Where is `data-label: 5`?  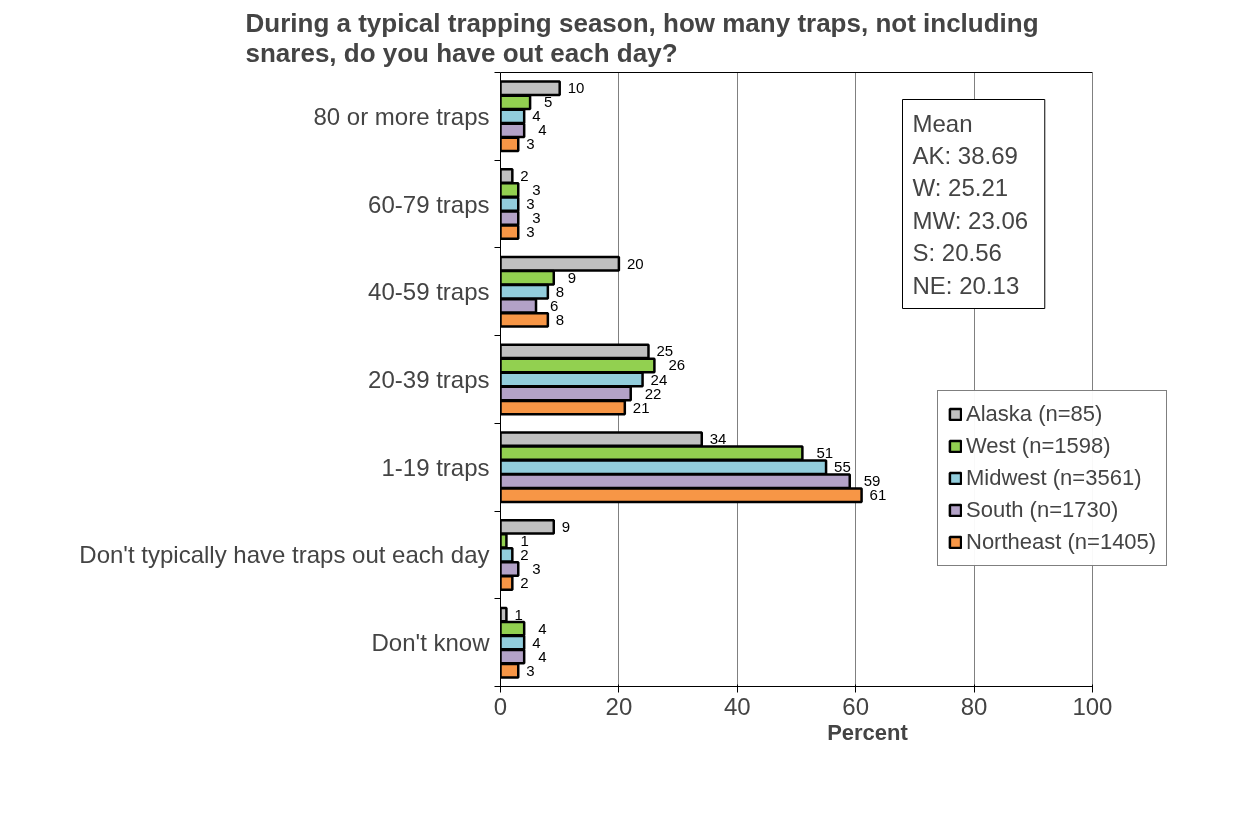 data-label: 5 is located at coordinates (548, 102).